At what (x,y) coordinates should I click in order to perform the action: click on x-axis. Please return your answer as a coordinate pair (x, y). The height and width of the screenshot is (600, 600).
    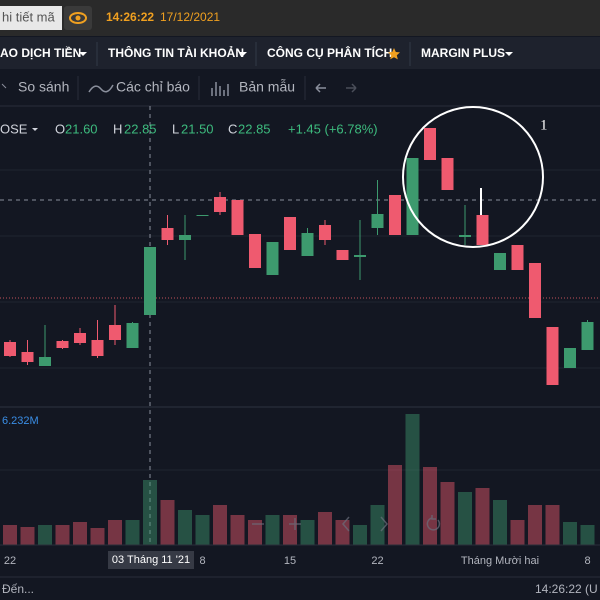
    Looking at the image, I should click on (300, 560).